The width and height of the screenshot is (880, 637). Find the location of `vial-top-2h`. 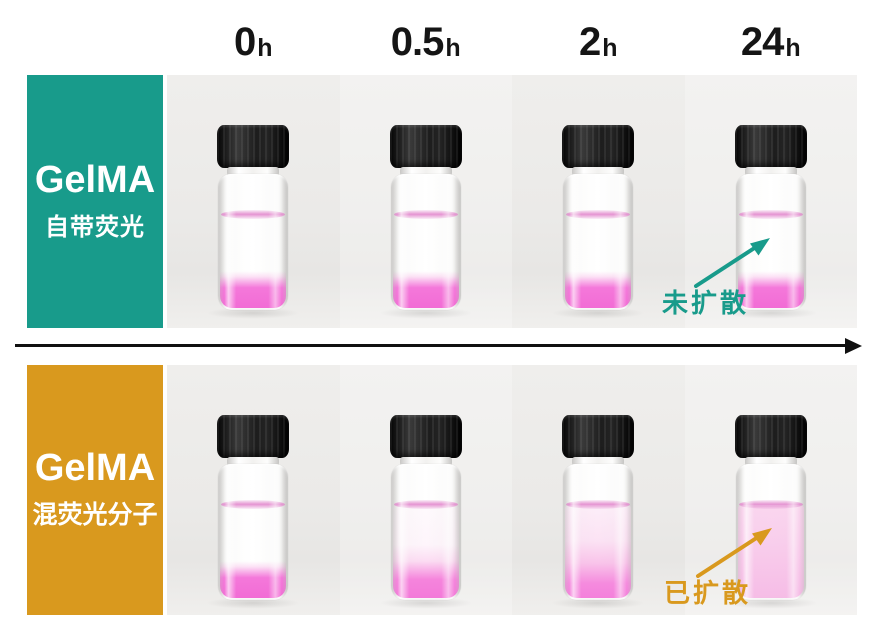

vial-top-2h is located at coordinates (598, 222).